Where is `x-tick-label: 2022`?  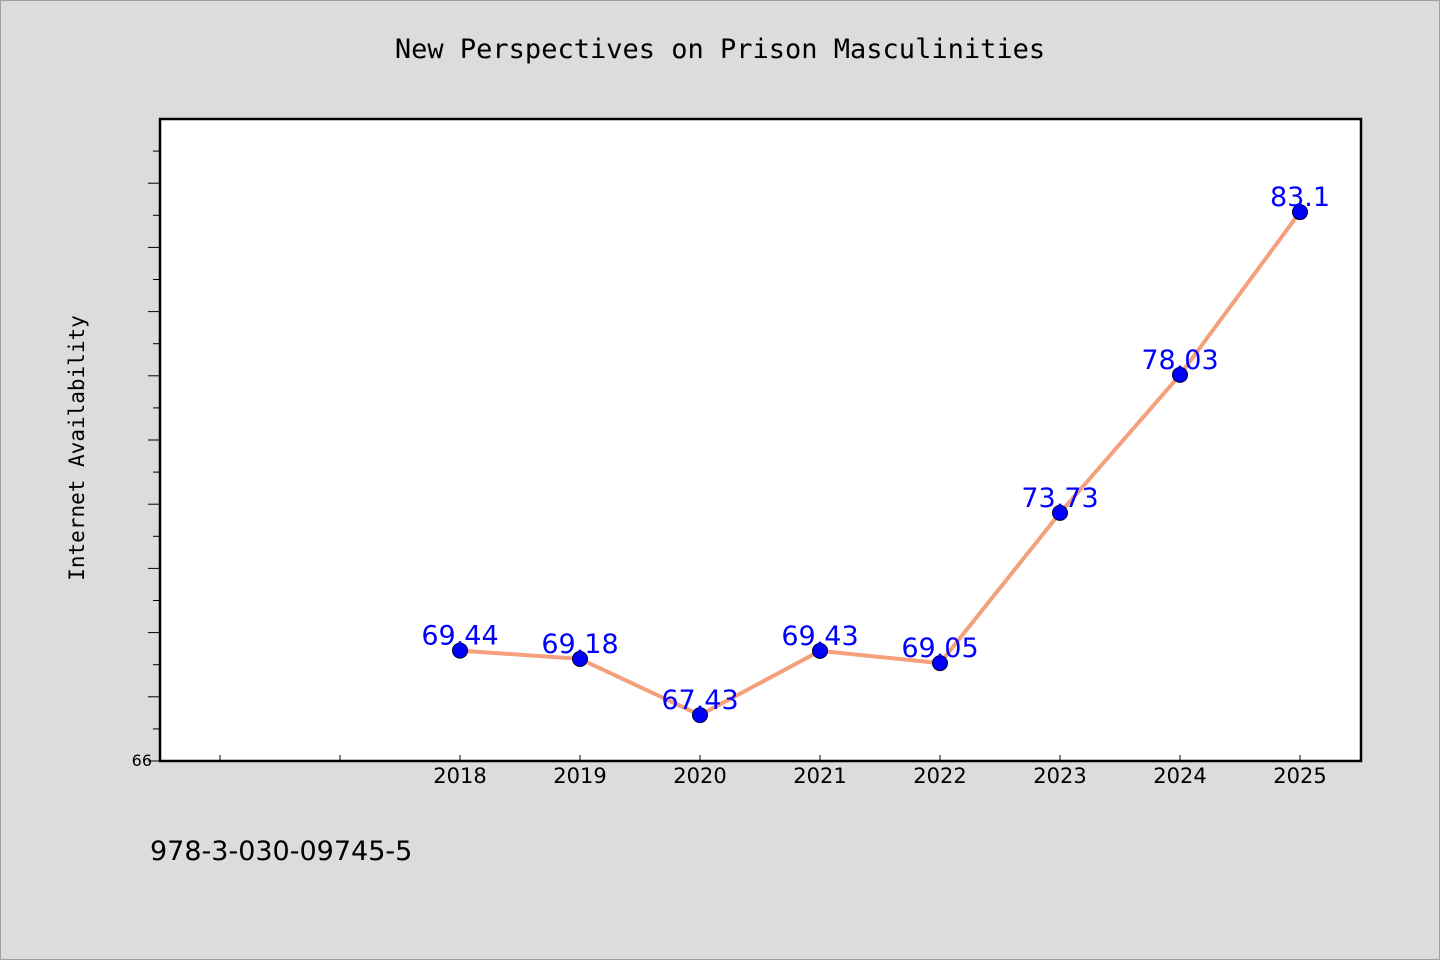 x-tick-label: 2022 is located at coordinates (939, 776).